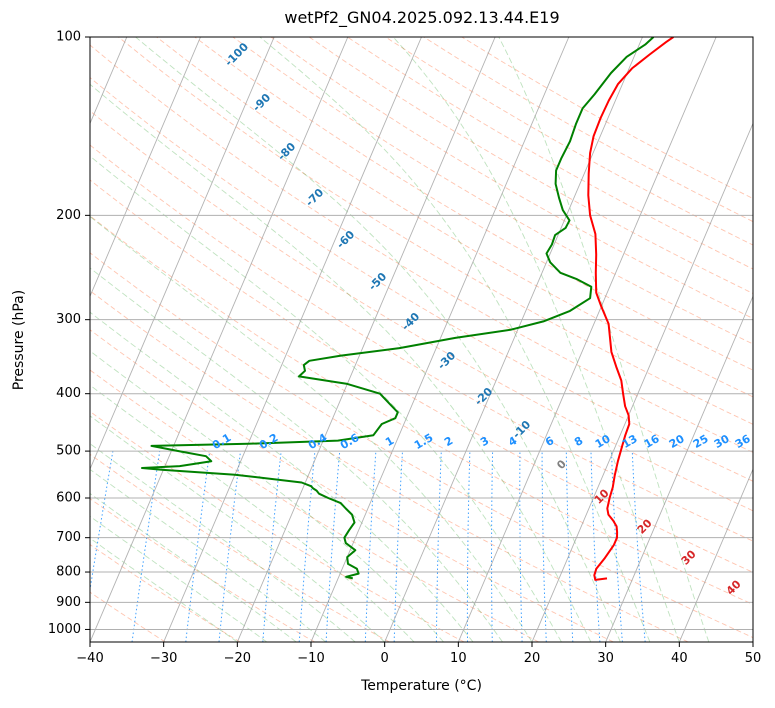 The height and width of the screenshot is (708, 775). Describe the element at coordinates (350, 441) in the screenshot. I see `mixing-ratio-label: 0.6` at that location.